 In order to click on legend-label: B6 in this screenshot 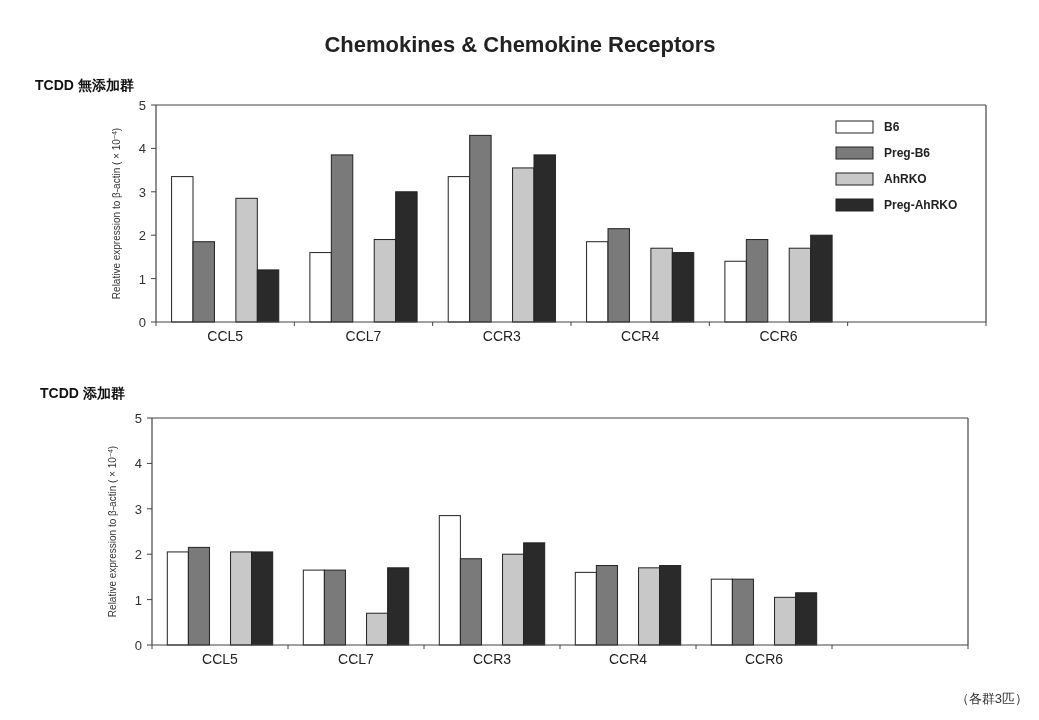, I will do `click(892, 127)`.